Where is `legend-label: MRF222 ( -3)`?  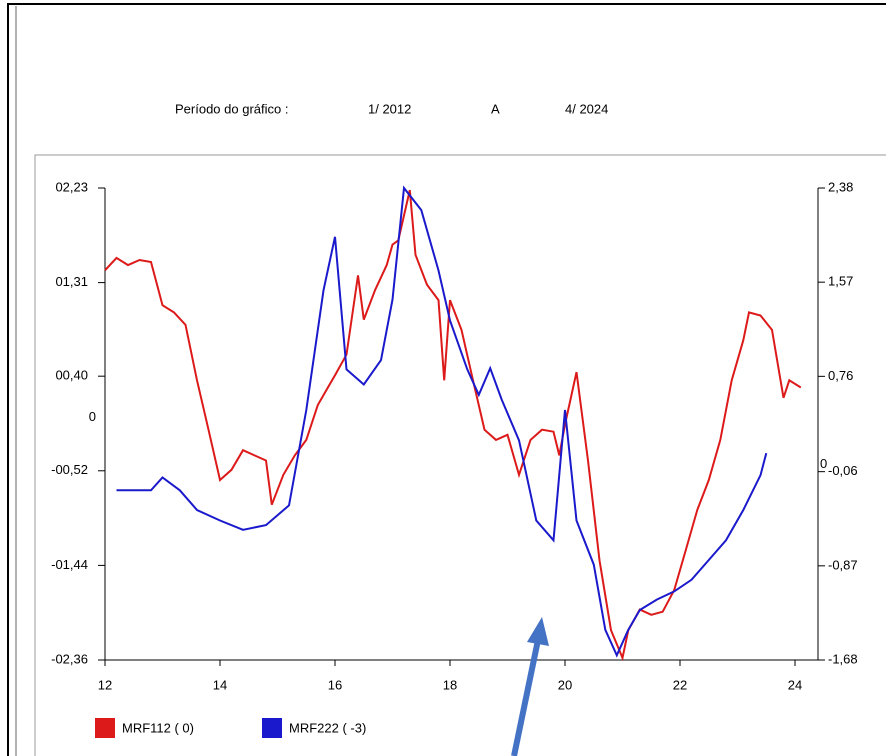
legend-label: MRF222 ( -3) is located at coordinates (327, 727).